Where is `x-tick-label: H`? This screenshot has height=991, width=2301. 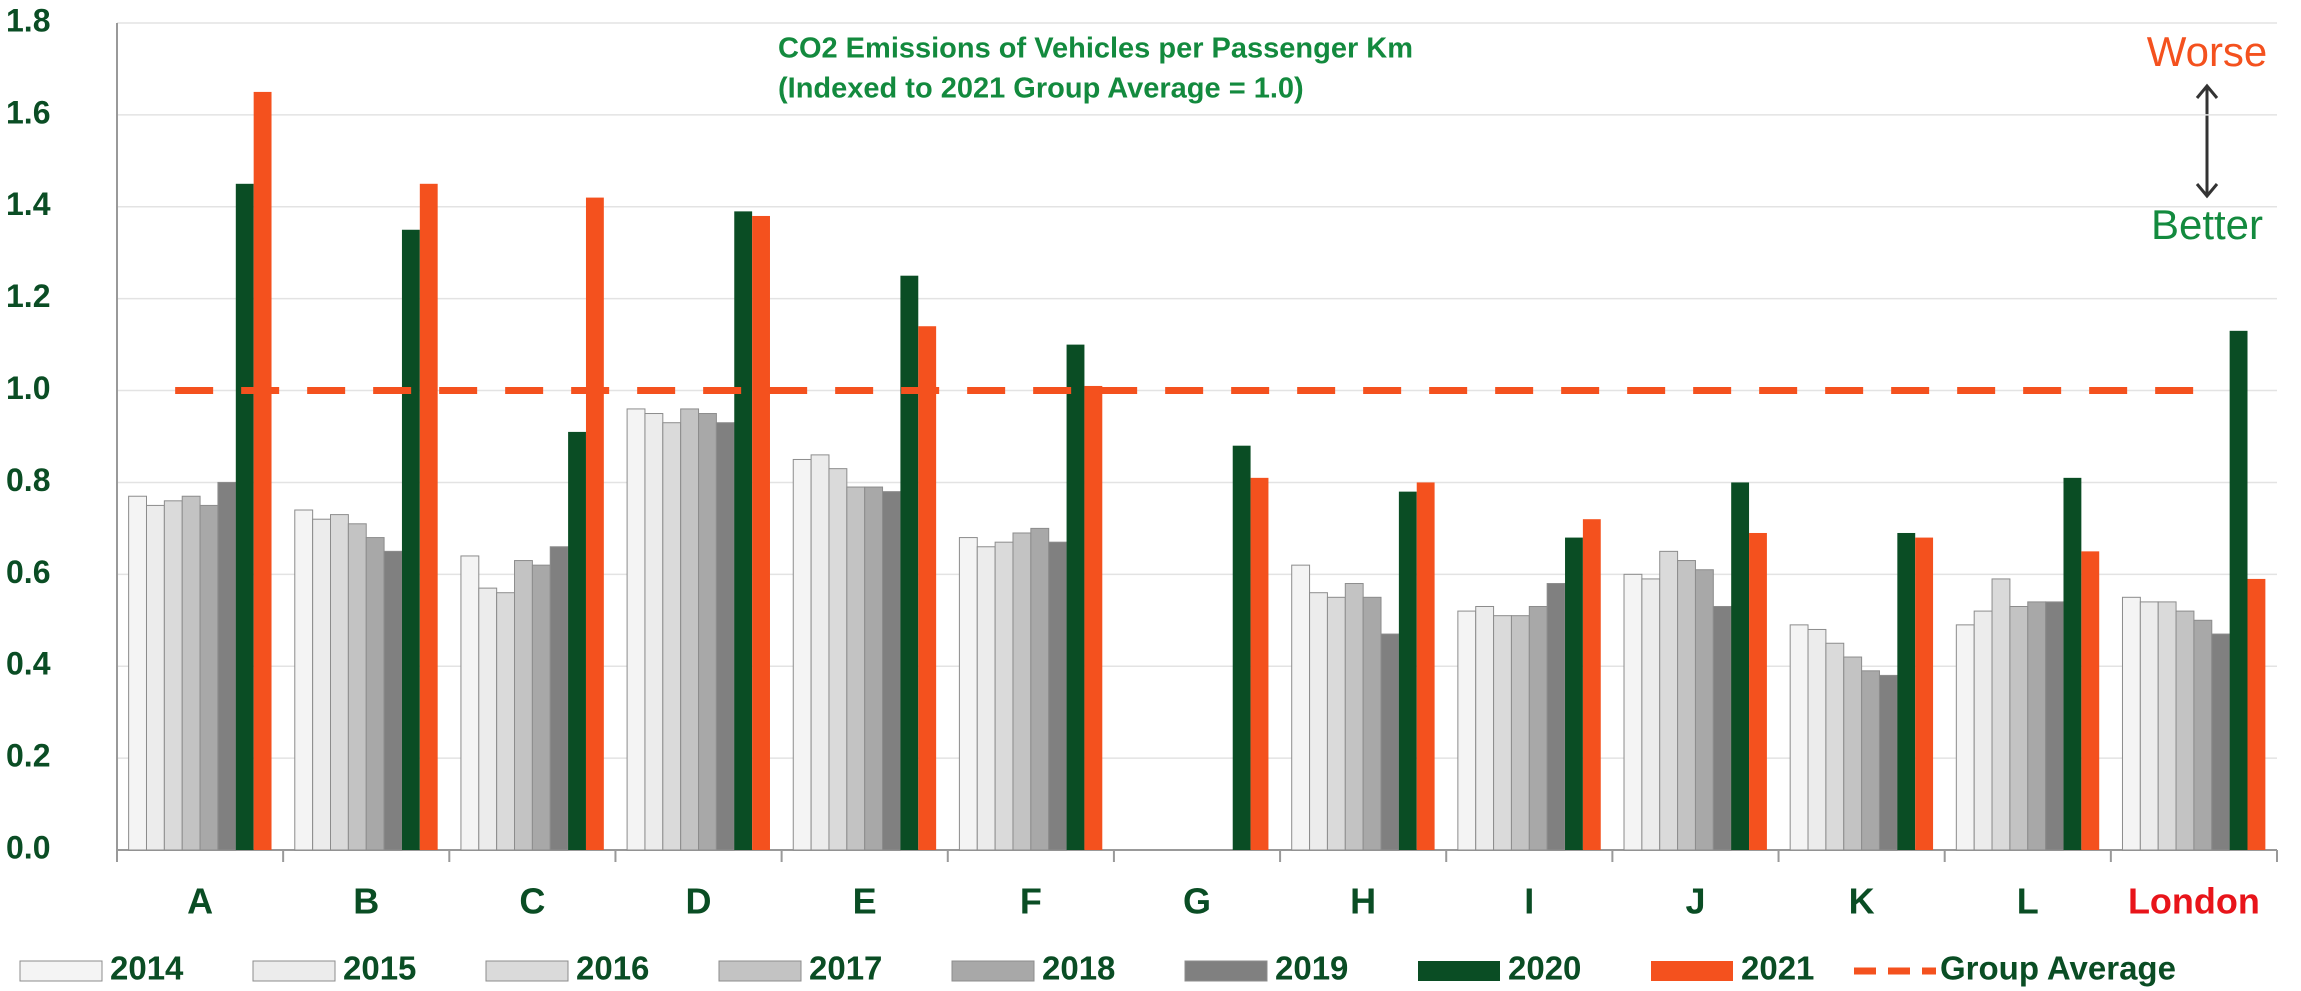 x-tick-label: H is located at coordinates (1363, 901).